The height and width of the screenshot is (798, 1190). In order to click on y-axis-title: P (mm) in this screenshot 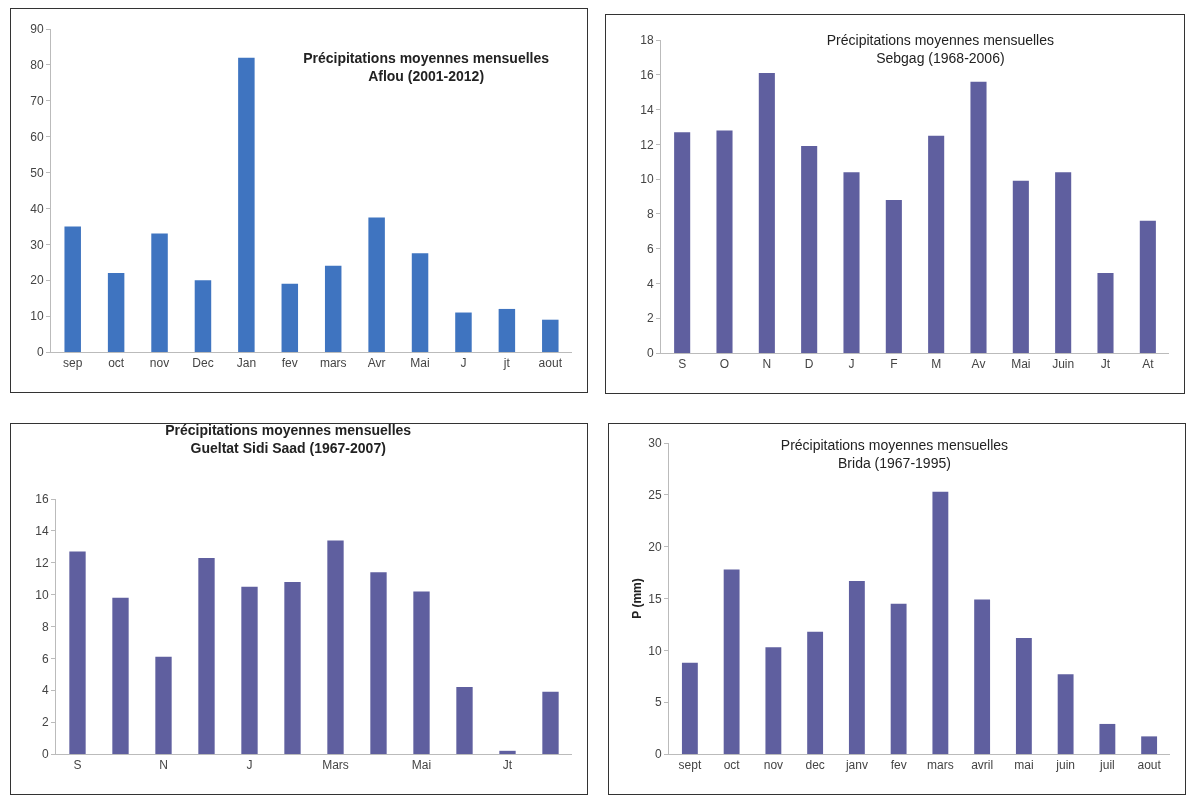, I will do `click(636, 598)`.